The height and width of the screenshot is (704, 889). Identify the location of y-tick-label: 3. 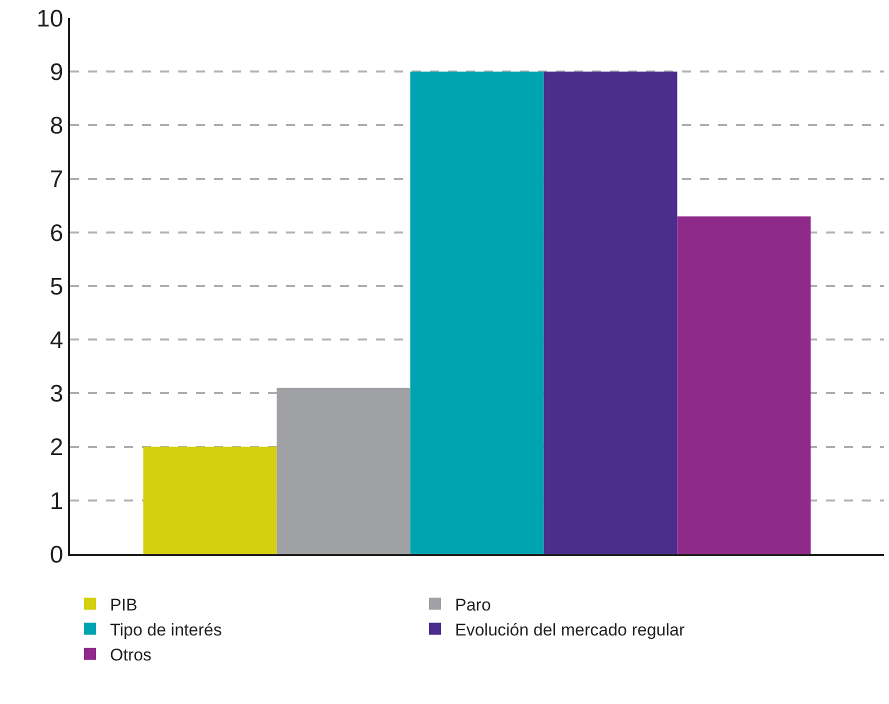
(57, 394).